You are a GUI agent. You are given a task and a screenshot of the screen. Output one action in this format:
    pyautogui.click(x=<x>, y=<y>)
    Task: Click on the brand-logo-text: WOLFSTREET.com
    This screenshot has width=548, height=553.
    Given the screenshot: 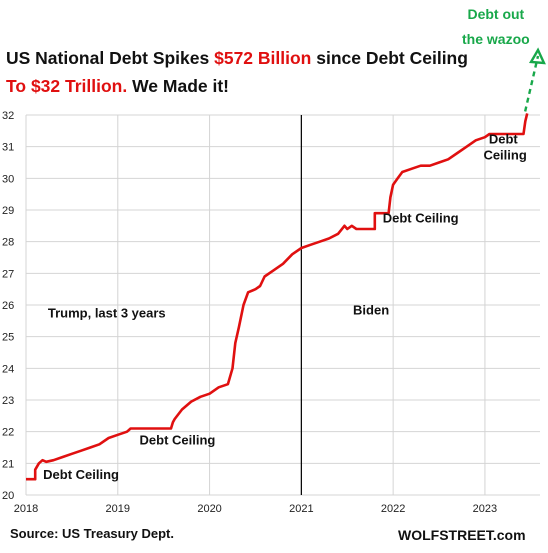 What is the action you would take?
    pyautogui.click(x=462, y=535)
    